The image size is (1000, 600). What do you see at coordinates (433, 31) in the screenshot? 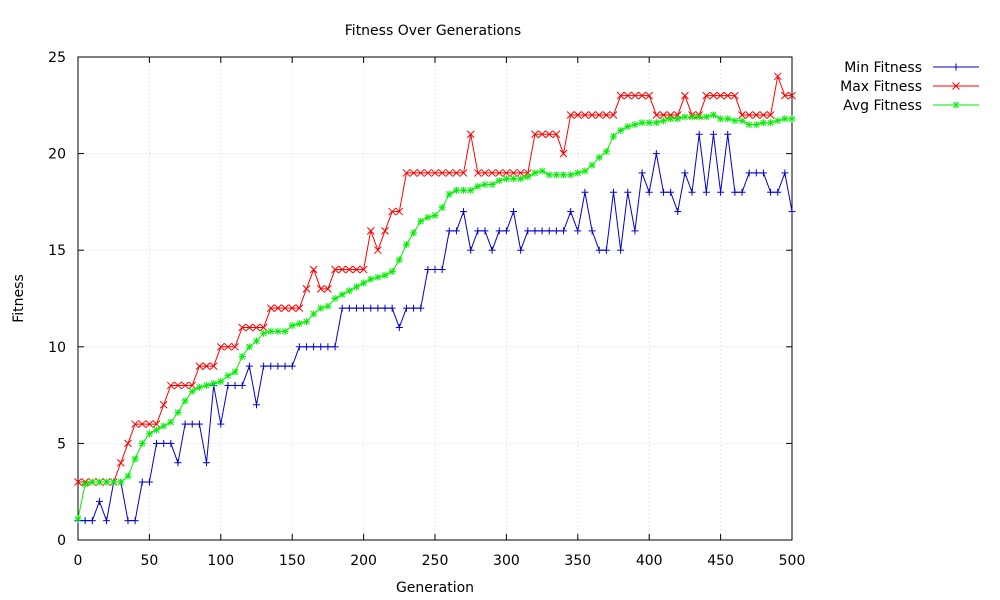
I see `chart-title: Fitness Over Generations` at bounding box center [433, 31].